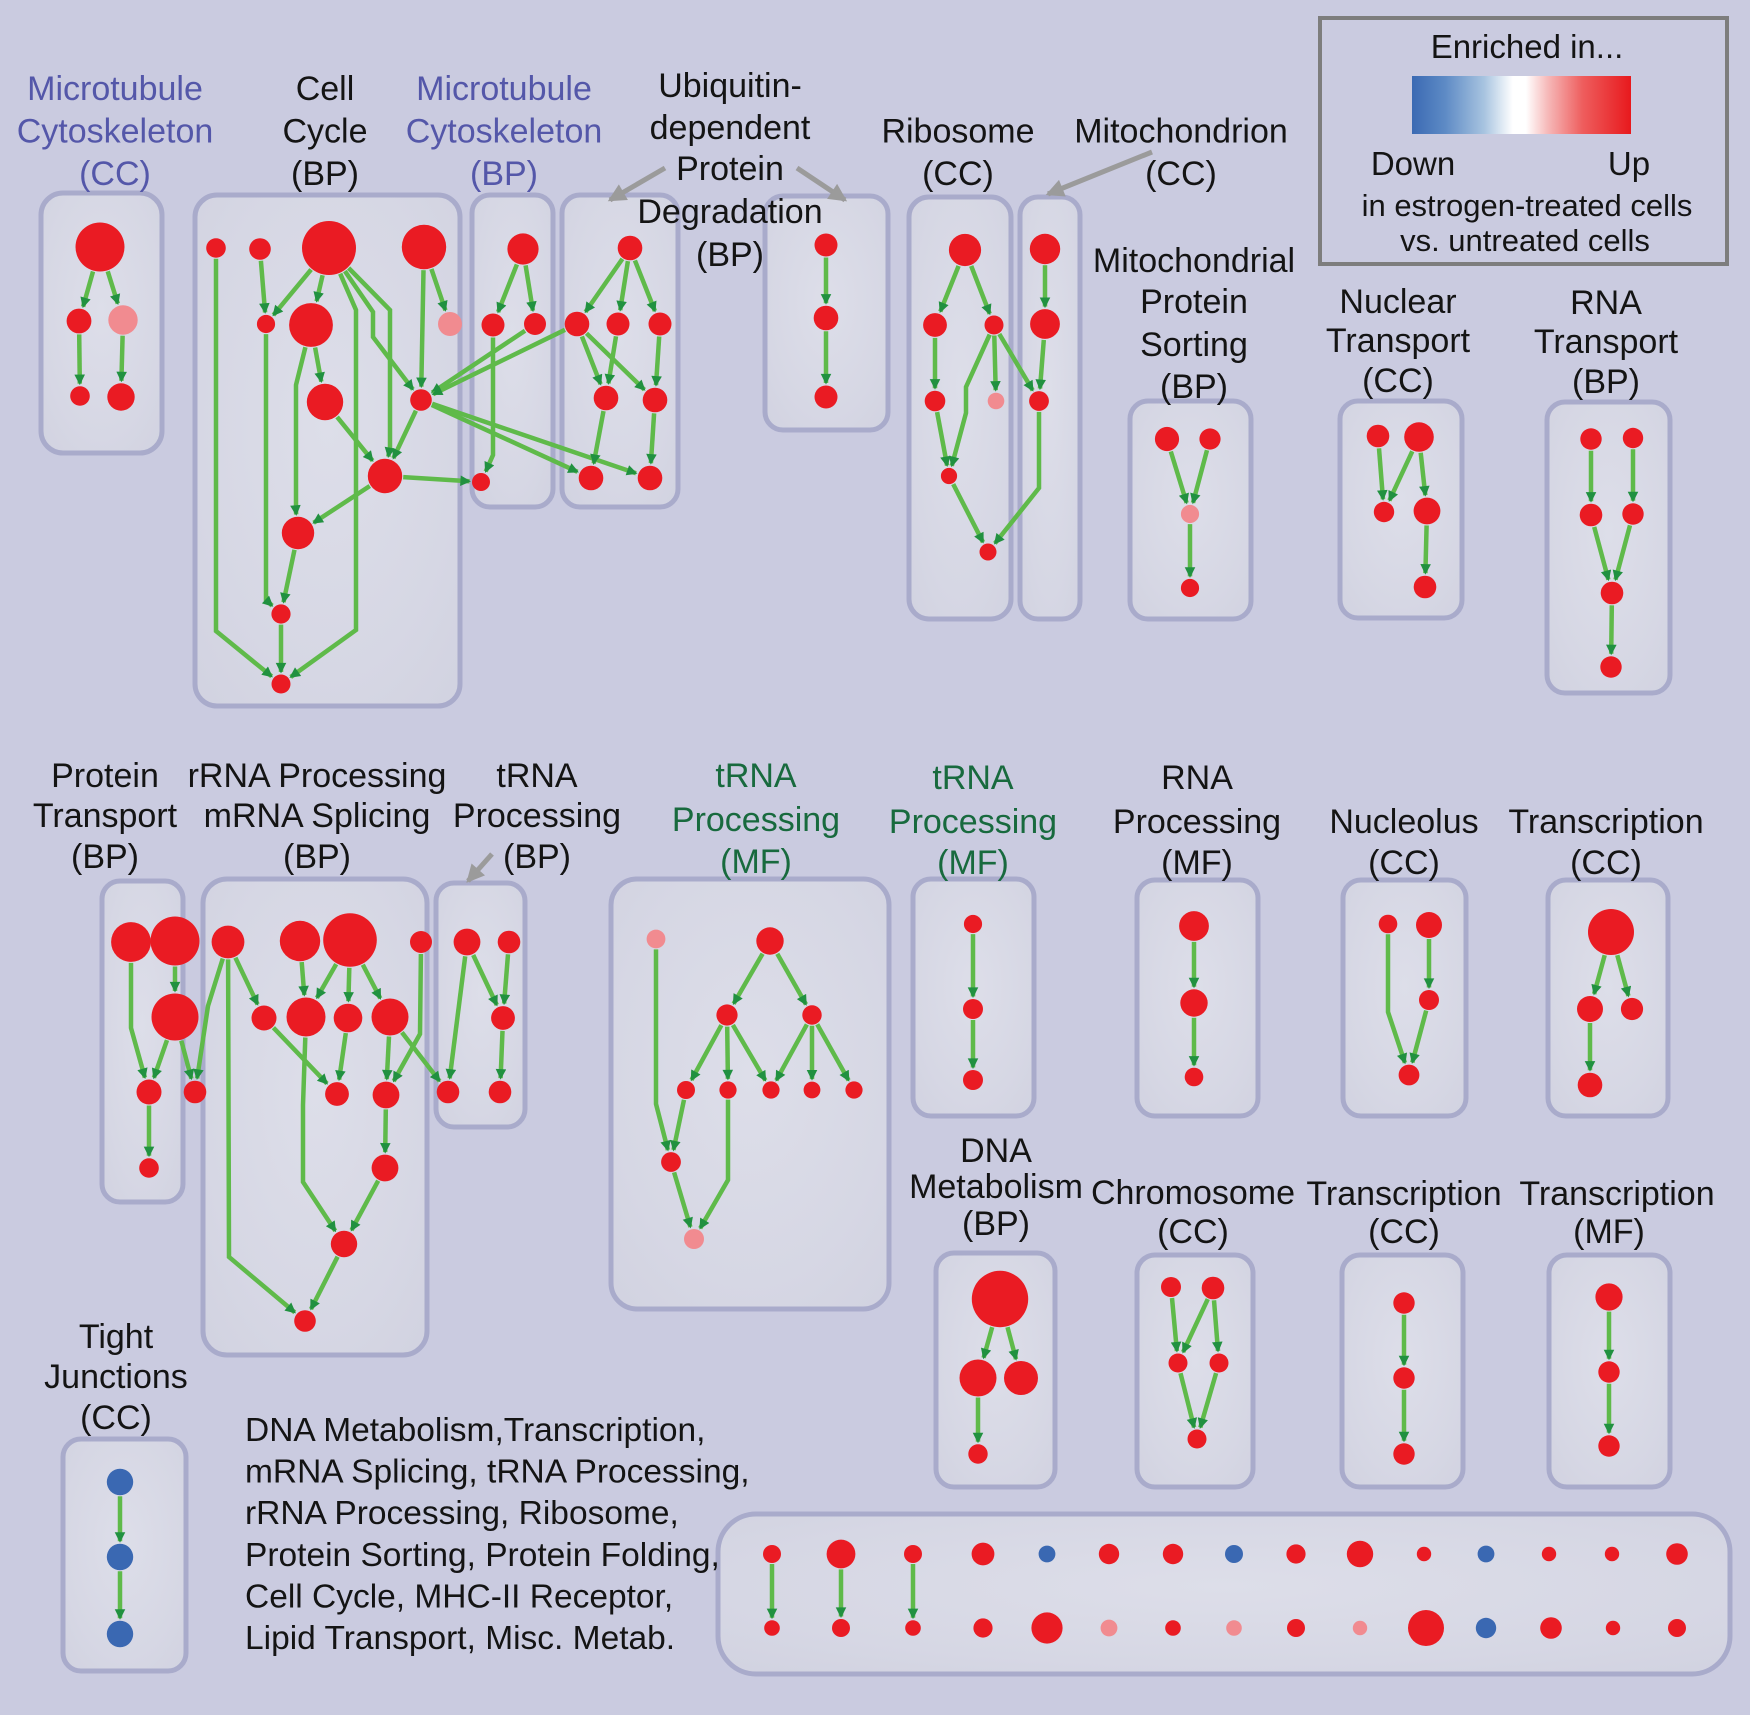  I want to click on svg-text: Ribosome, so click(957, 132).